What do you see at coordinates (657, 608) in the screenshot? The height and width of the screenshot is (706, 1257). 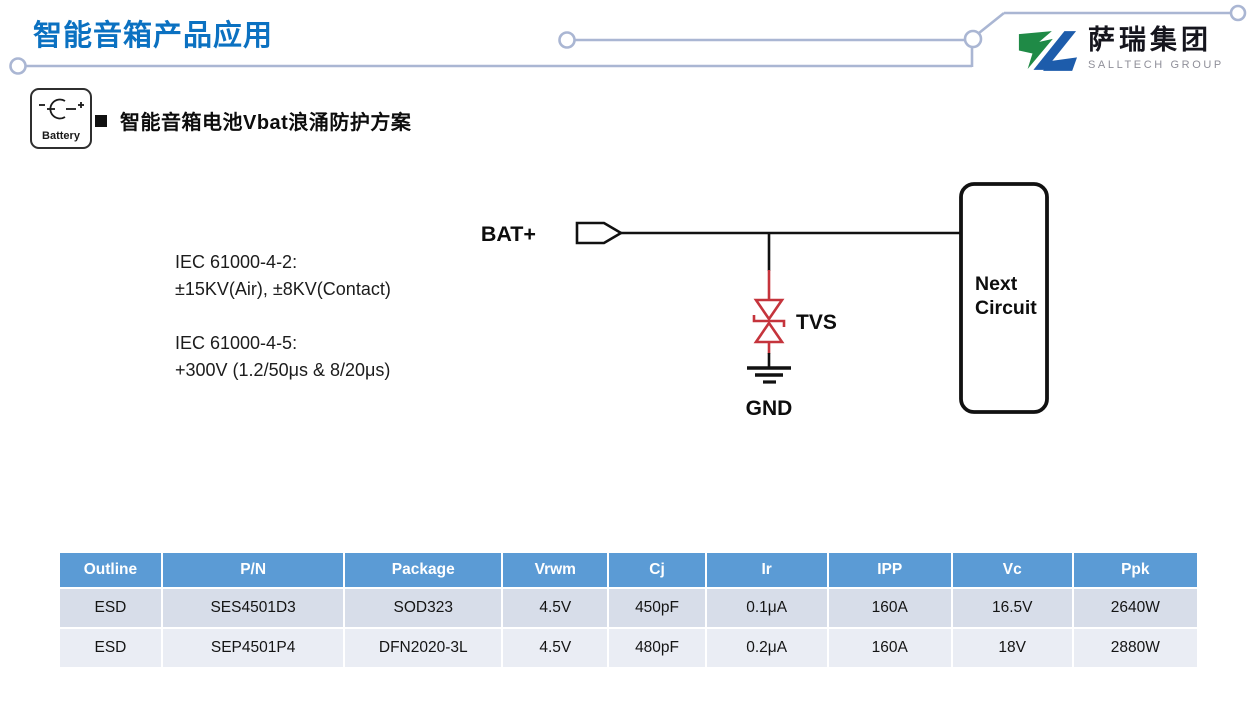 I see `table-cell: 450pF` at bounding box center [657, 608].